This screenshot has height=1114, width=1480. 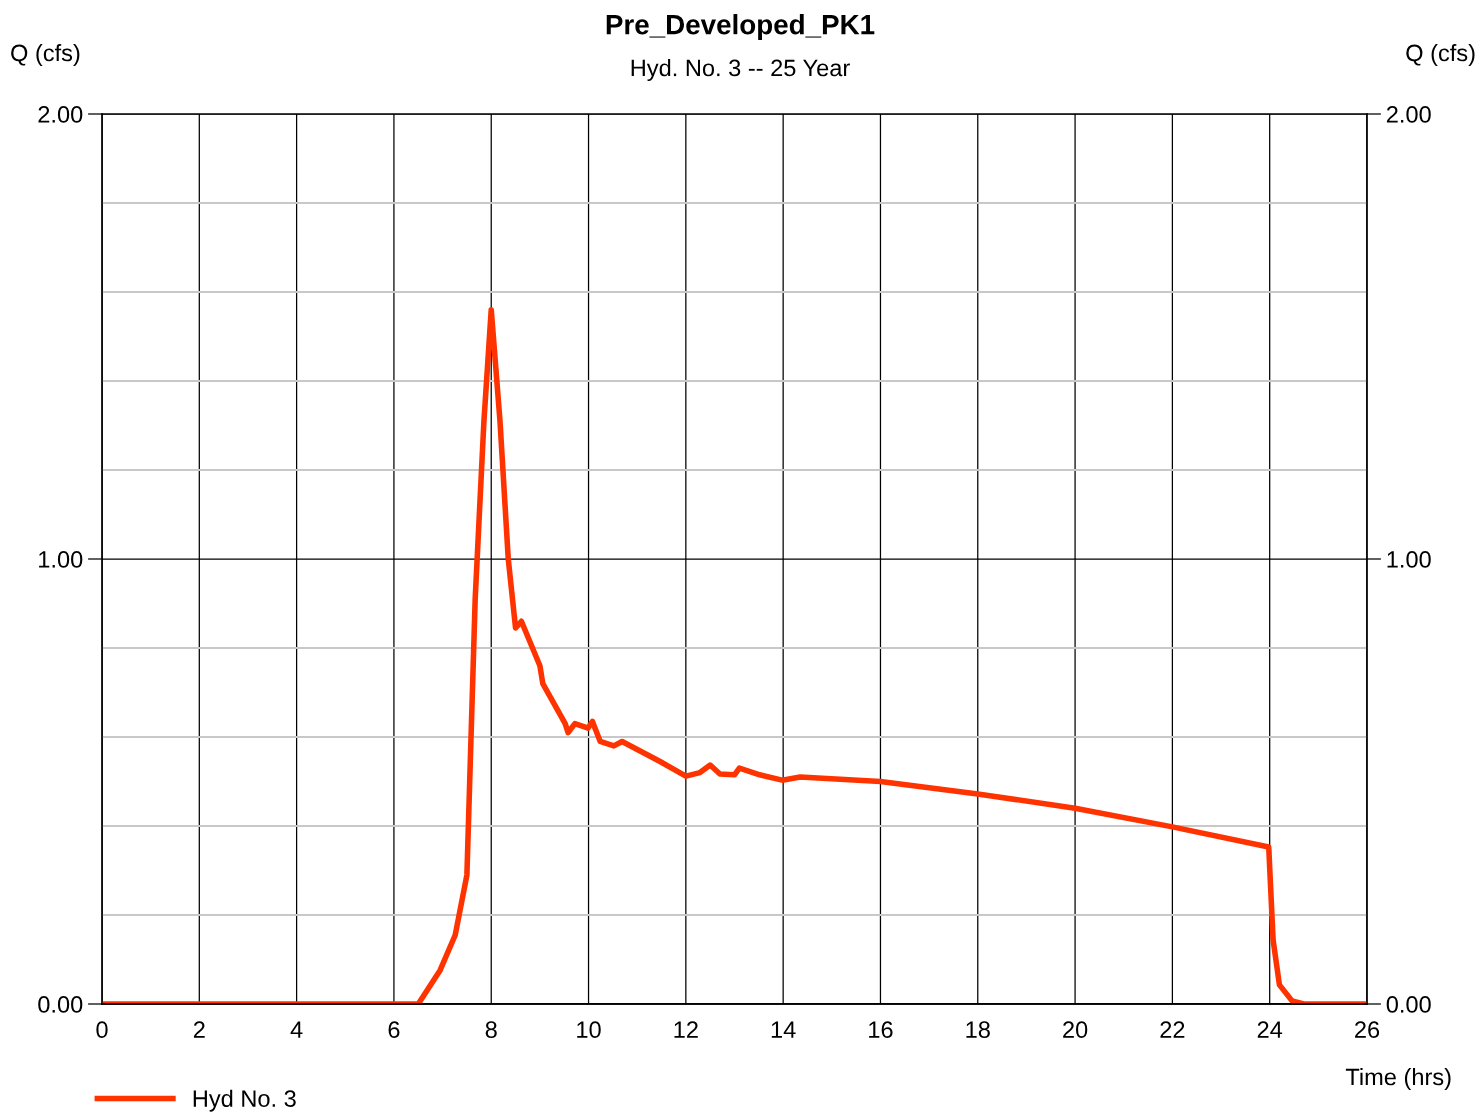 I want to click on x-tick-label: 26, so click(x=1367, y=1030).